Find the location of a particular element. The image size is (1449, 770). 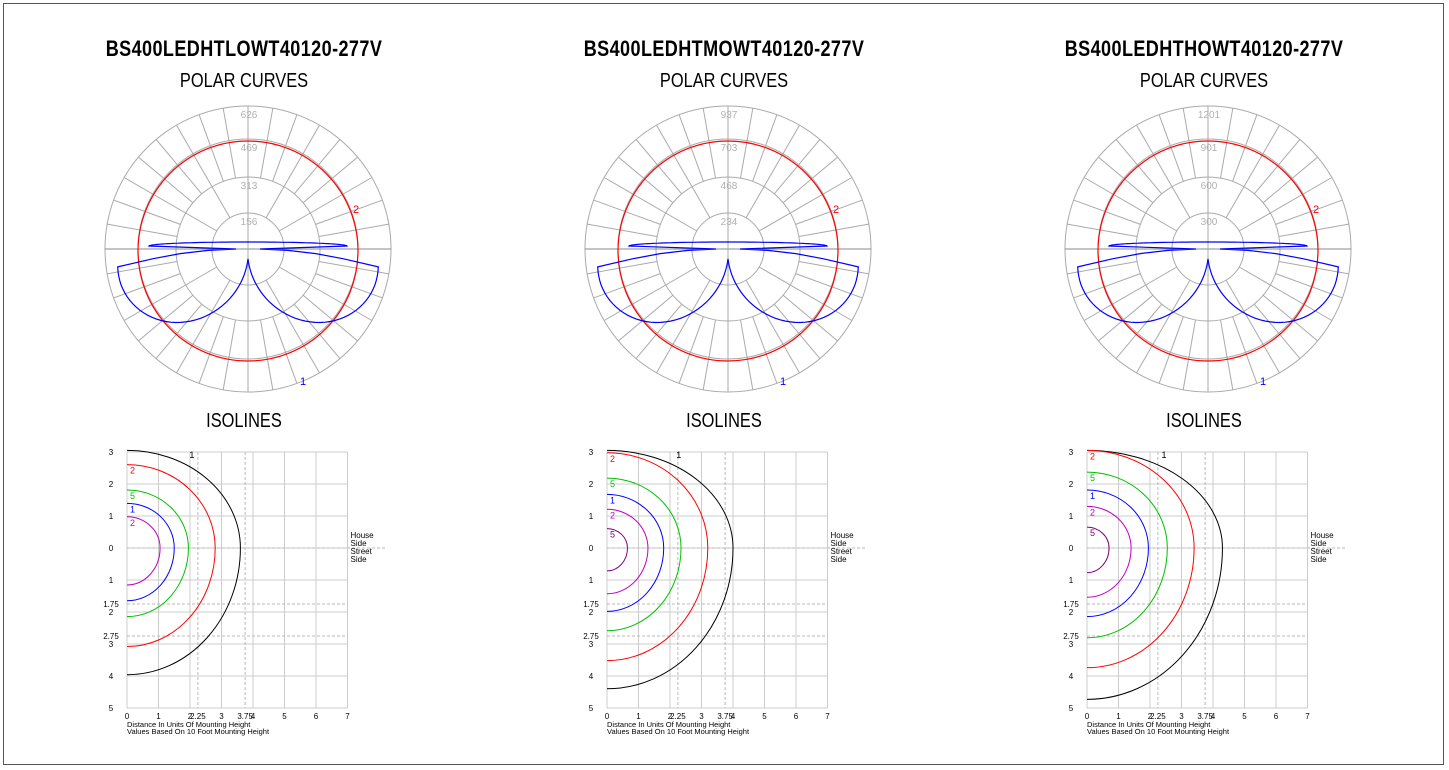

polar-ring-label: 901 is located at coordinates (1209, 148).